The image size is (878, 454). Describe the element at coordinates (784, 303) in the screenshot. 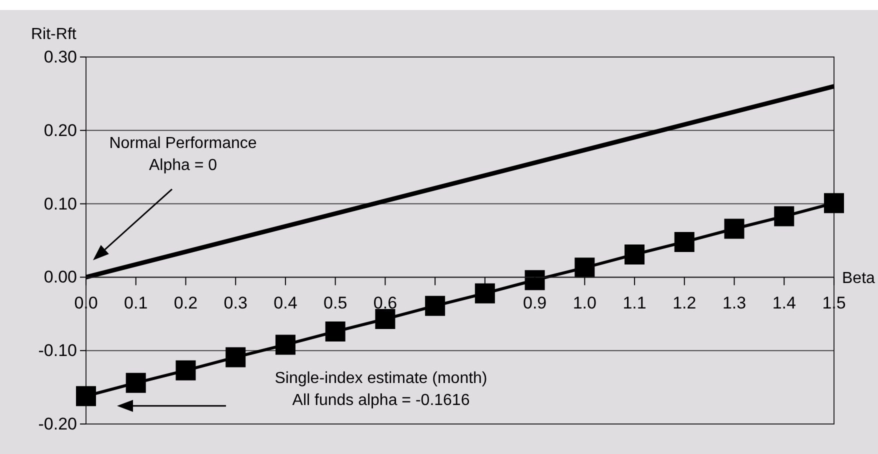

I see `x-tick-label: 1.4` at that location.